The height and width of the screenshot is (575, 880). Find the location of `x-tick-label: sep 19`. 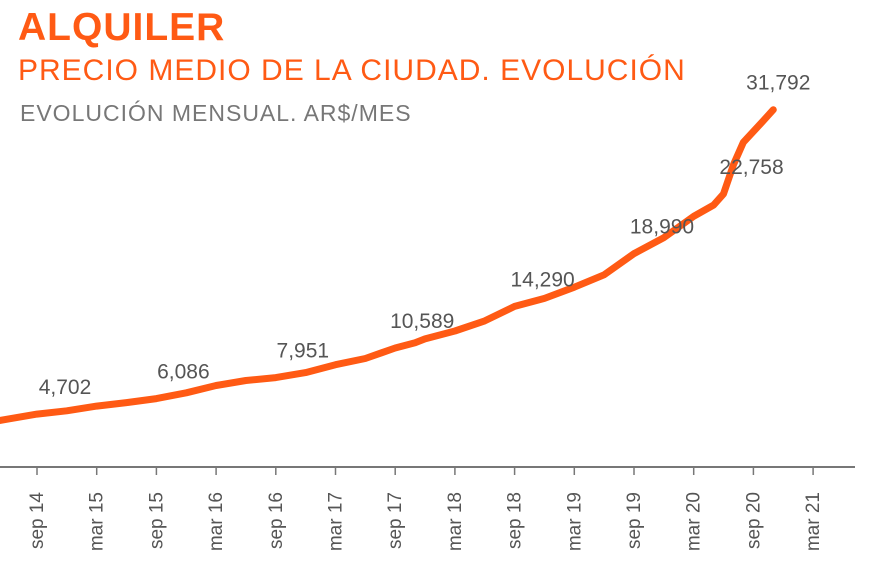

x-tick-label: sep 19 is located at coordinates (634, 520).